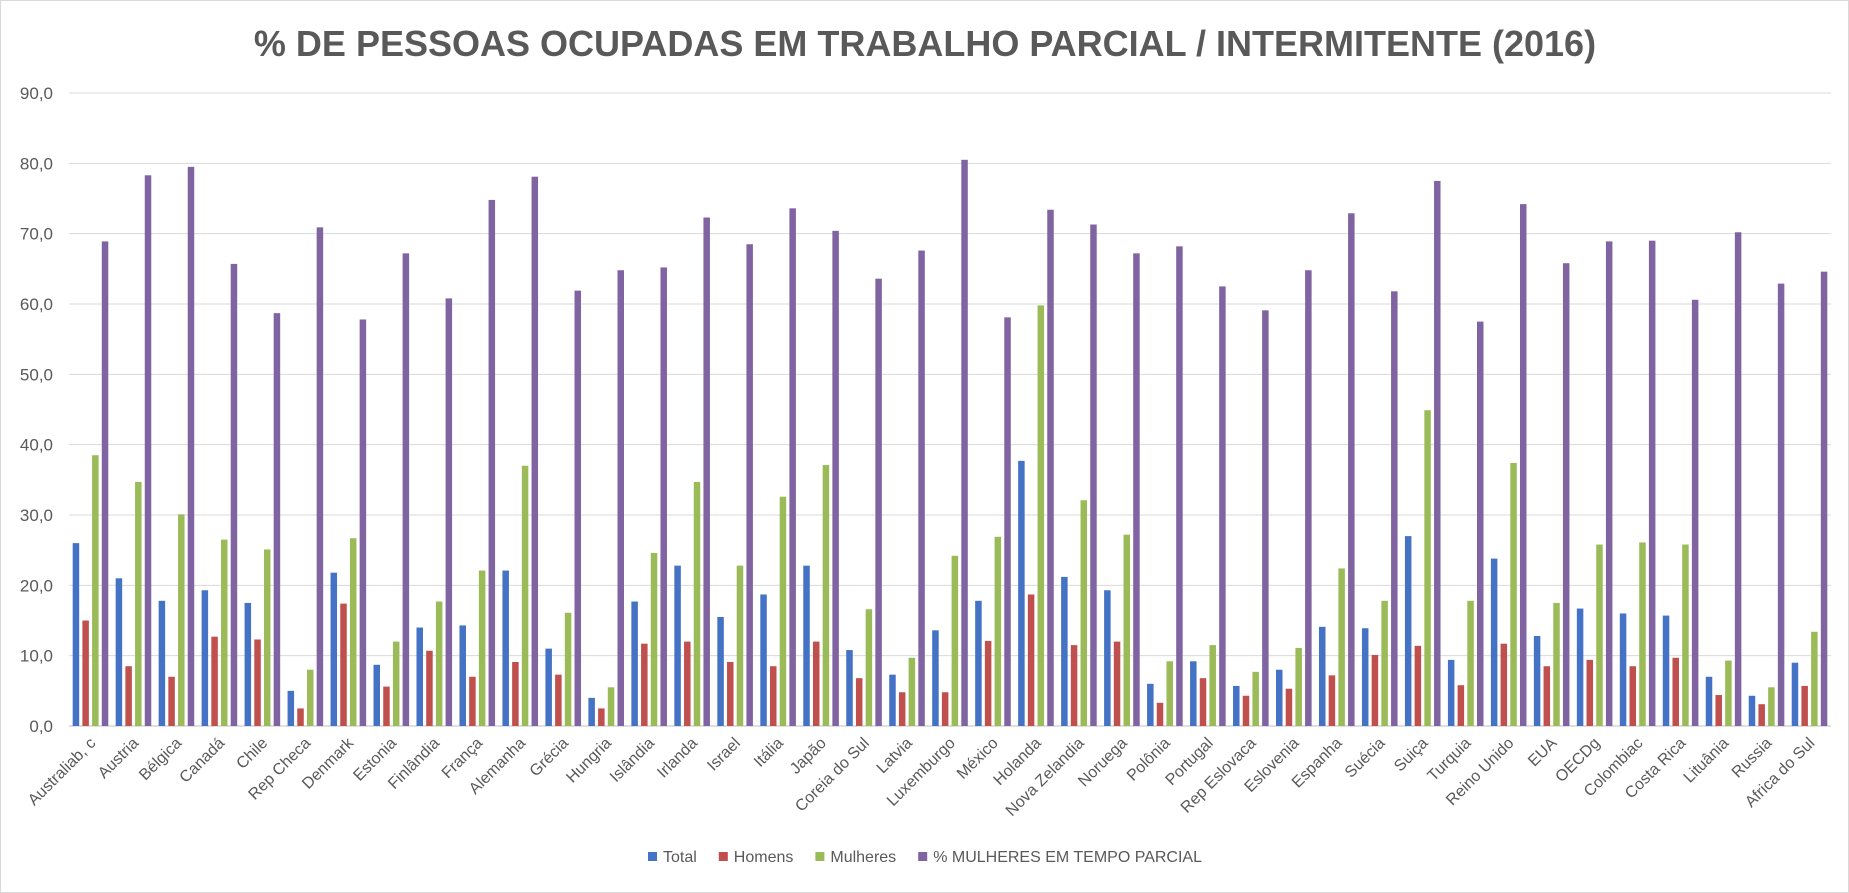 The image size is (1849, 893). I want to click on x-tick-label: Suécia, so click(1365, 758).